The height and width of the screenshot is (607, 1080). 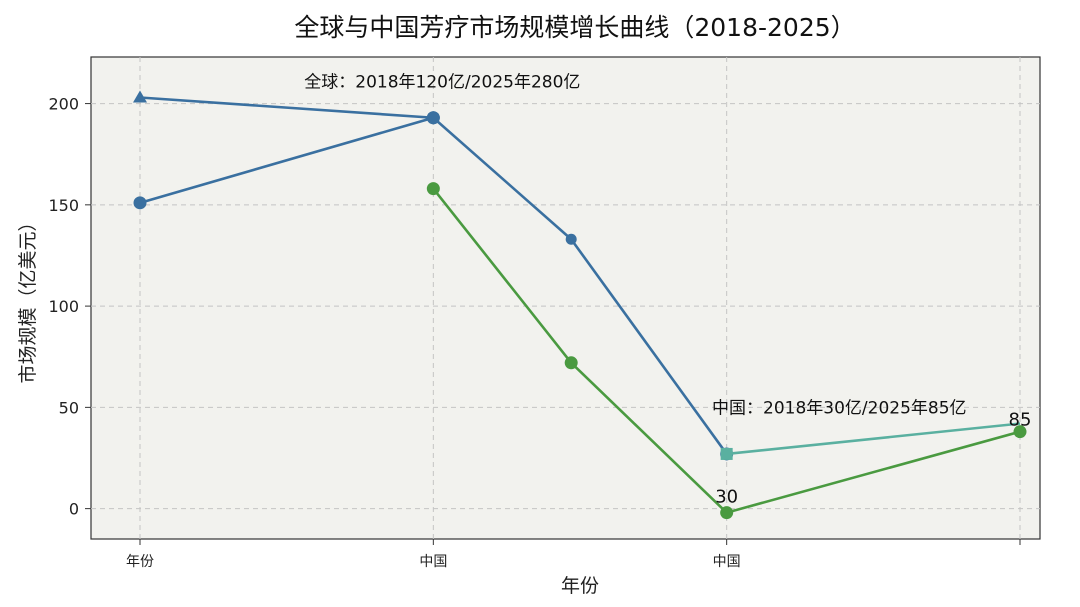 What do you see at coordinates (69, 407) in the screenshot?
I see `y-tick-label: 50` at bounding box center [69, 407].